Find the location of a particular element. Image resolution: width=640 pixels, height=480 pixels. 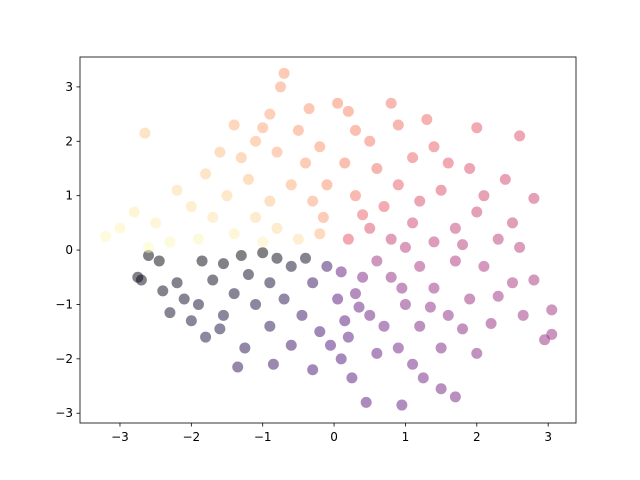

y-tick-label: −1 is located at coordinates (64, 304).